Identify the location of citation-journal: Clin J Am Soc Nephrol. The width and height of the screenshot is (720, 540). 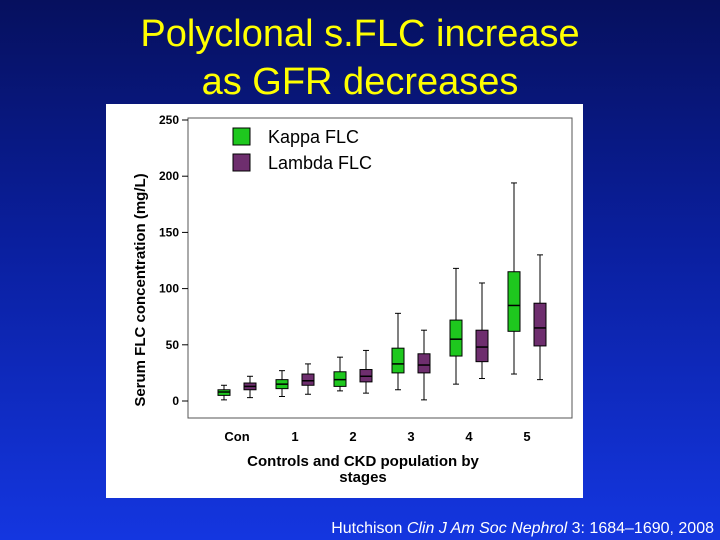
(487, 528).